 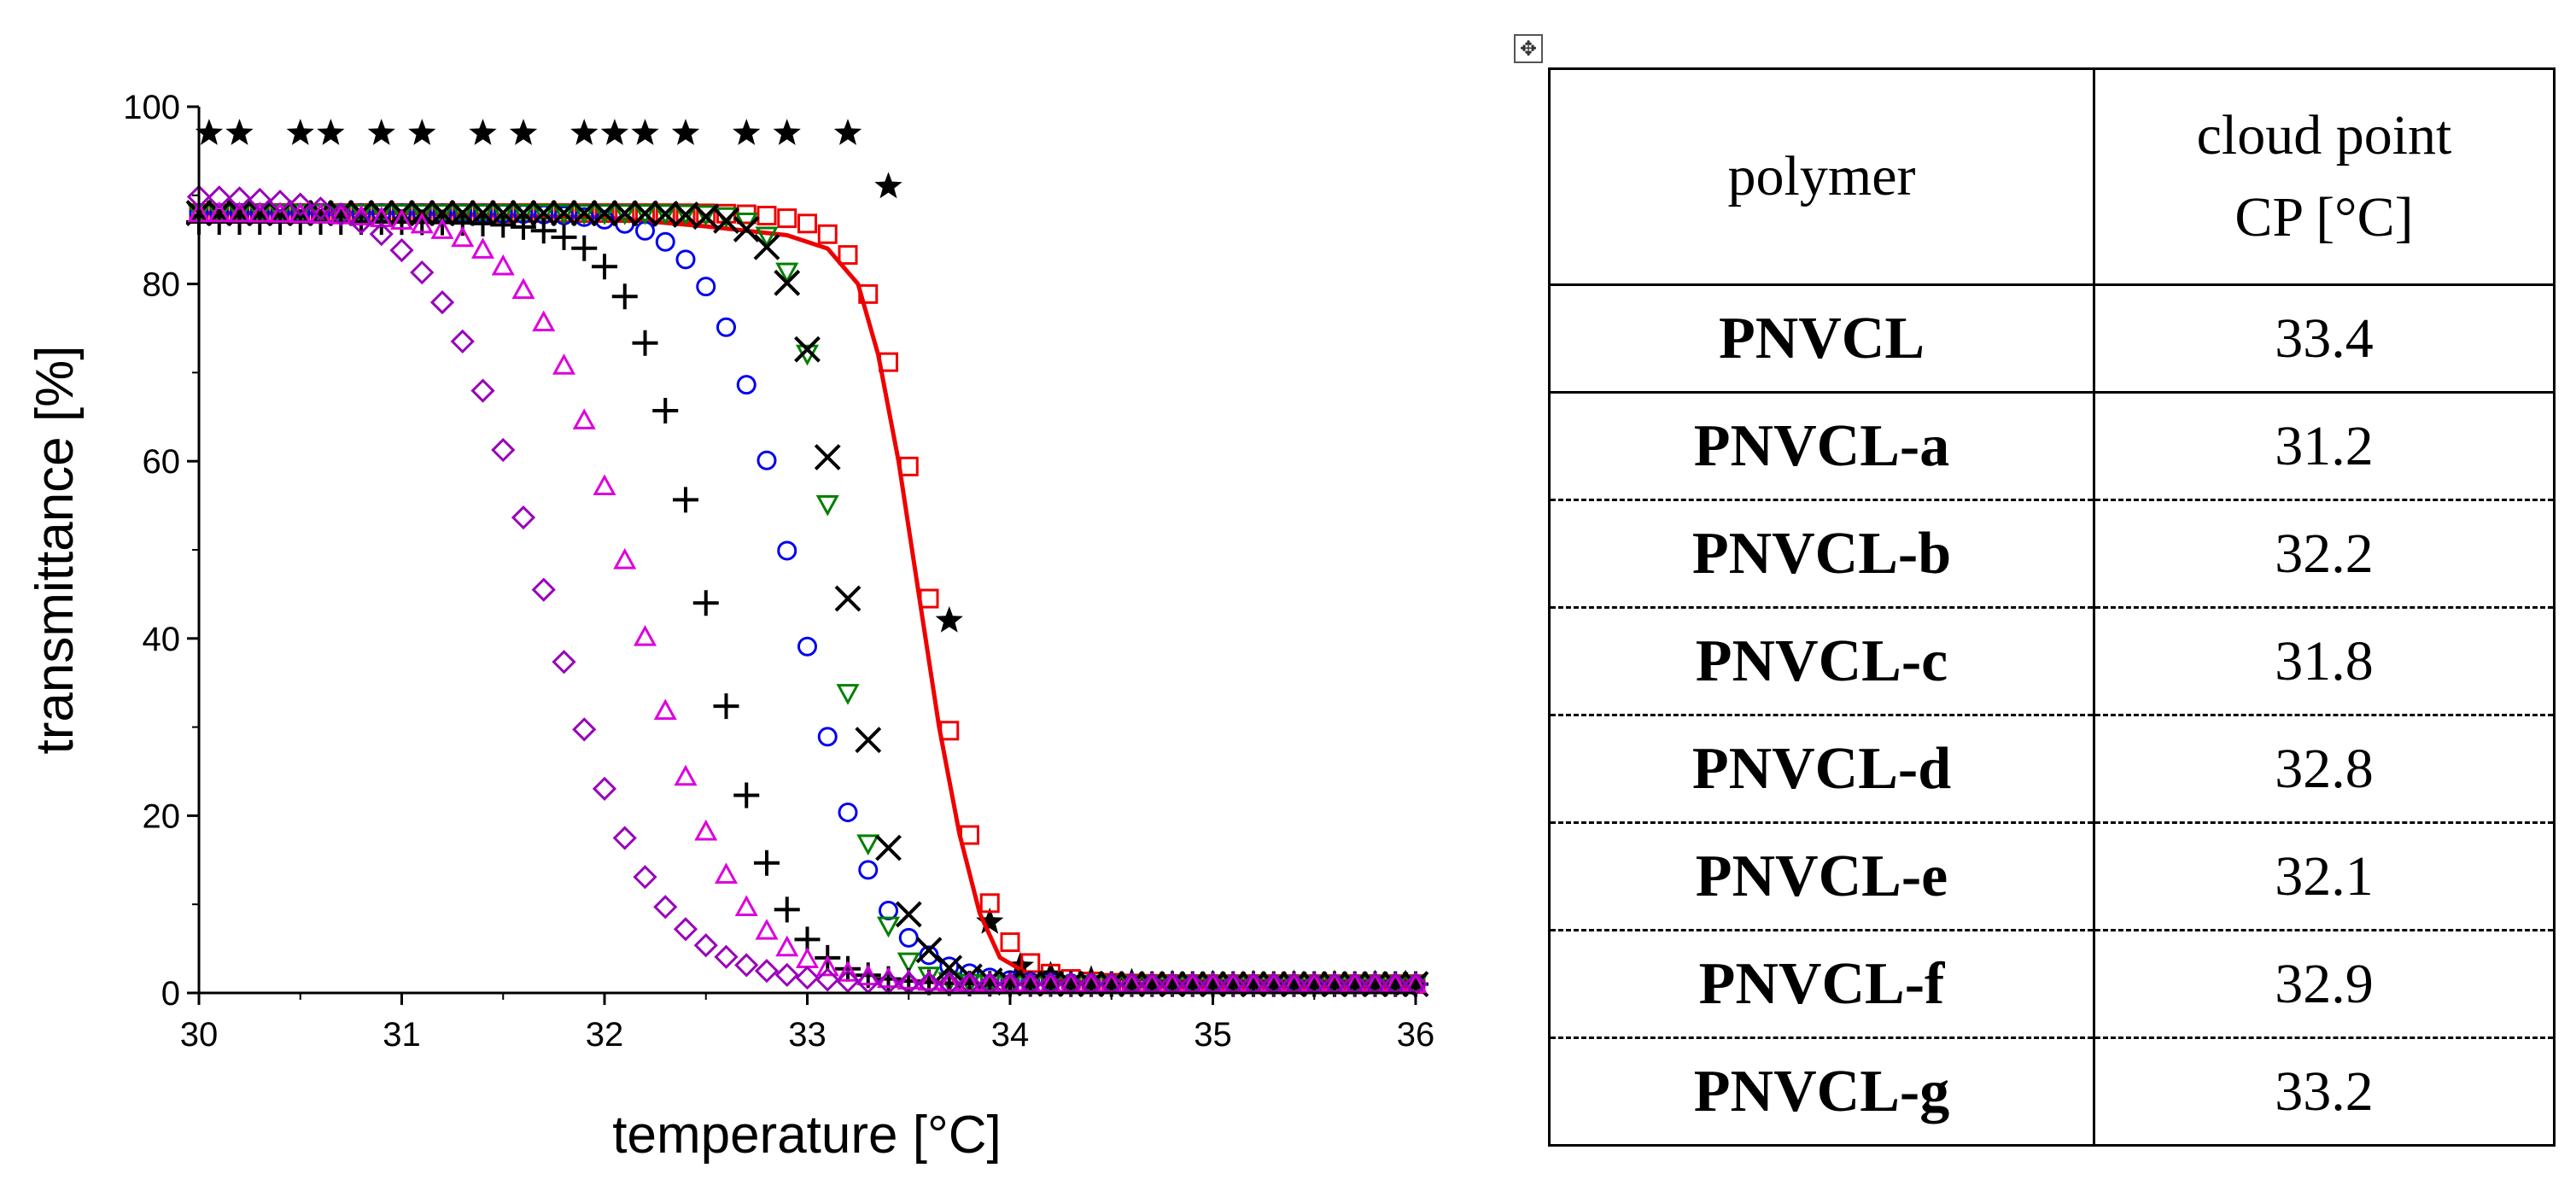 I want to click on cloud-point-value: 31.8, so click(x=2324, y=661).